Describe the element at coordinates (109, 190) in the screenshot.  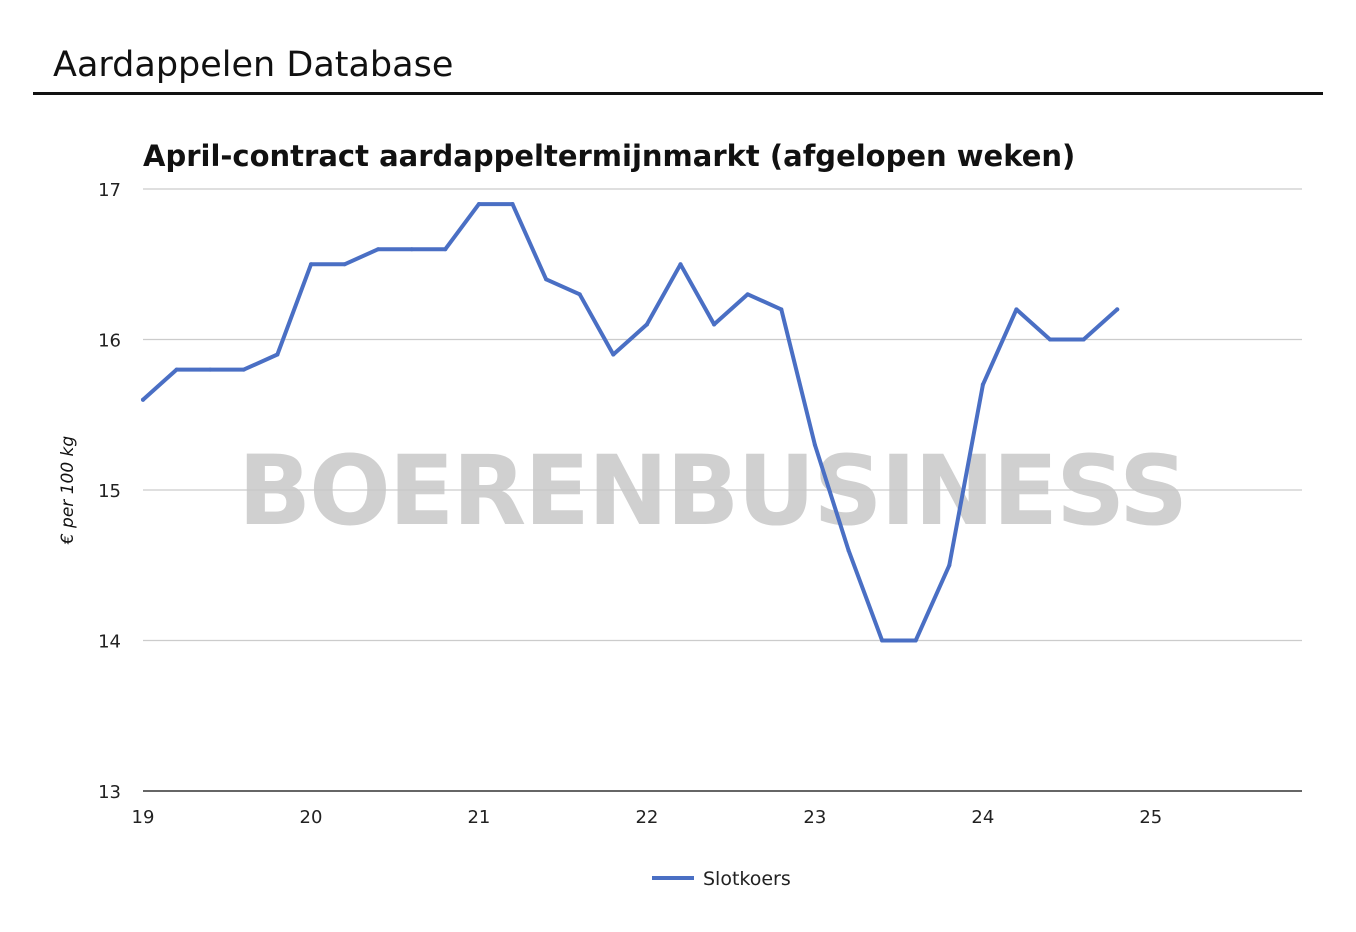
I see `y-tick-17: 17` at that location.